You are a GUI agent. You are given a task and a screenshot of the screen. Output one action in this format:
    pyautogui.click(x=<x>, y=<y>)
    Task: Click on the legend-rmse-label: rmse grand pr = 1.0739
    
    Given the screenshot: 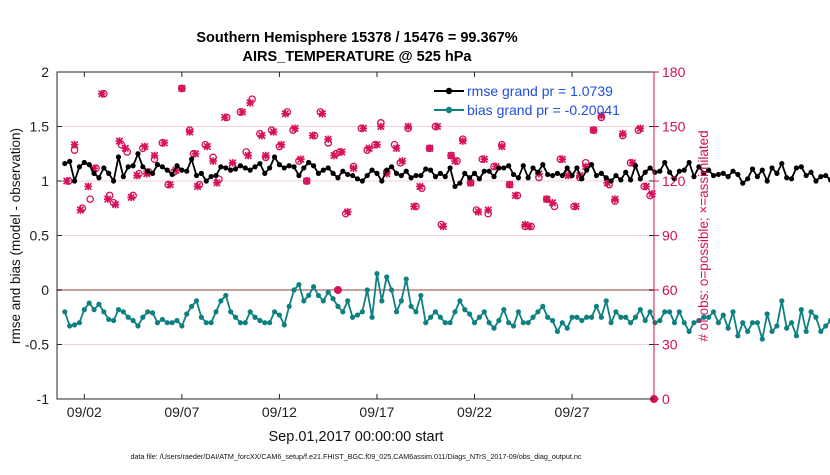 What is the action you would take?
    pyautogui.click(x=540, y=91)
    